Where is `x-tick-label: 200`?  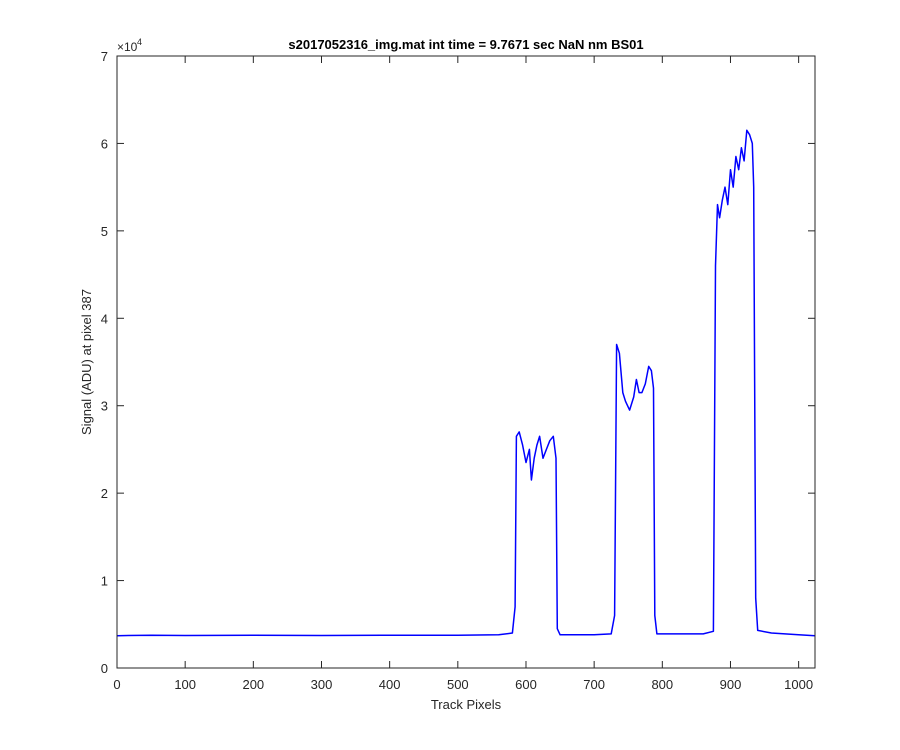 x-tick-label: 200 is located at coordinates (253, 684).